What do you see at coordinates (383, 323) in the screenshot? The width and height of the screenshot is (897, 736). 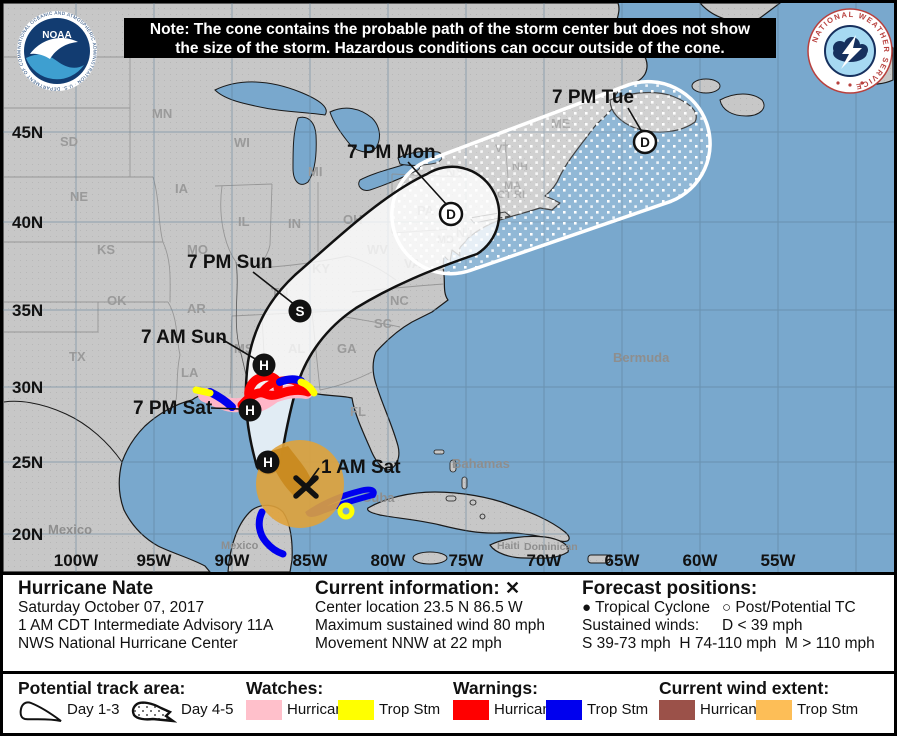 I see `svg-text: SC` at bounding box center [383, 323].